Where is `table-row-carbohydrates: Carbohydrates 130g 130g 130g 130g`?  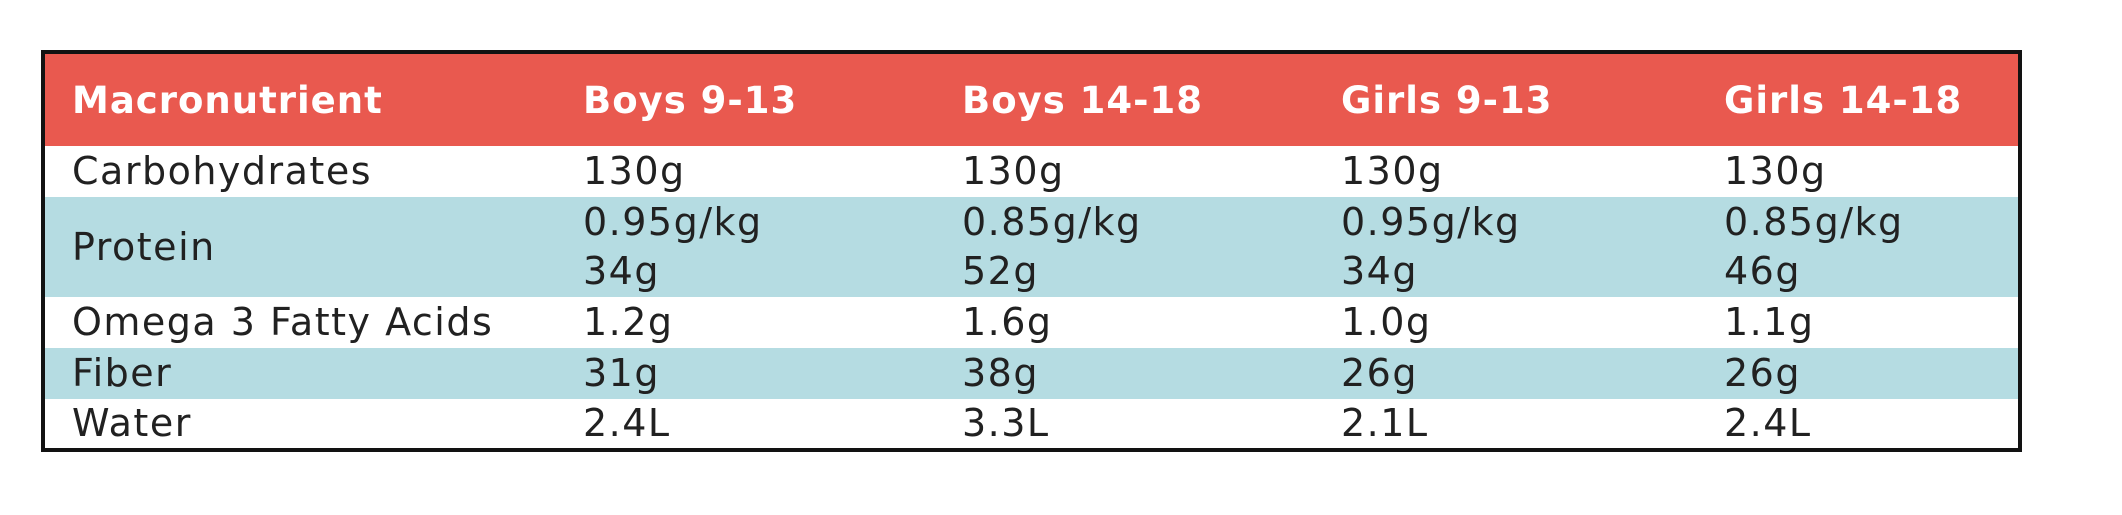 table-row-carbohydrates: Carbohydrates 130g 130g 130g 130g is located at coordinates (1031, 171).